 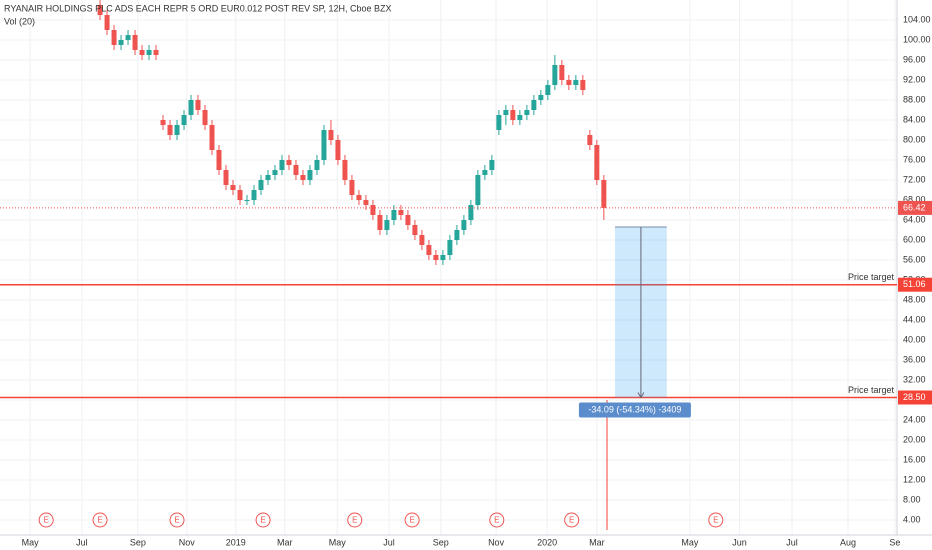 I want to click on y-tick-label: 36.00, so click(x=914, y=359).